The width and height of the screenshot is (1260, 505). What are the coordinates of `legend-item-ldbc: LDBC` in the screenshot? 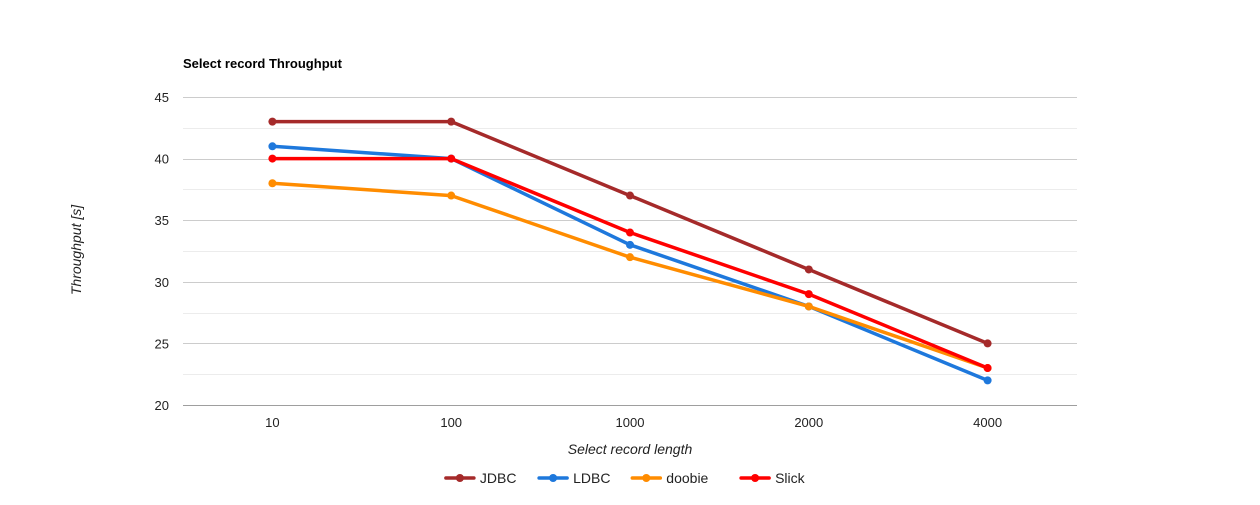 It's located at (573, 478).